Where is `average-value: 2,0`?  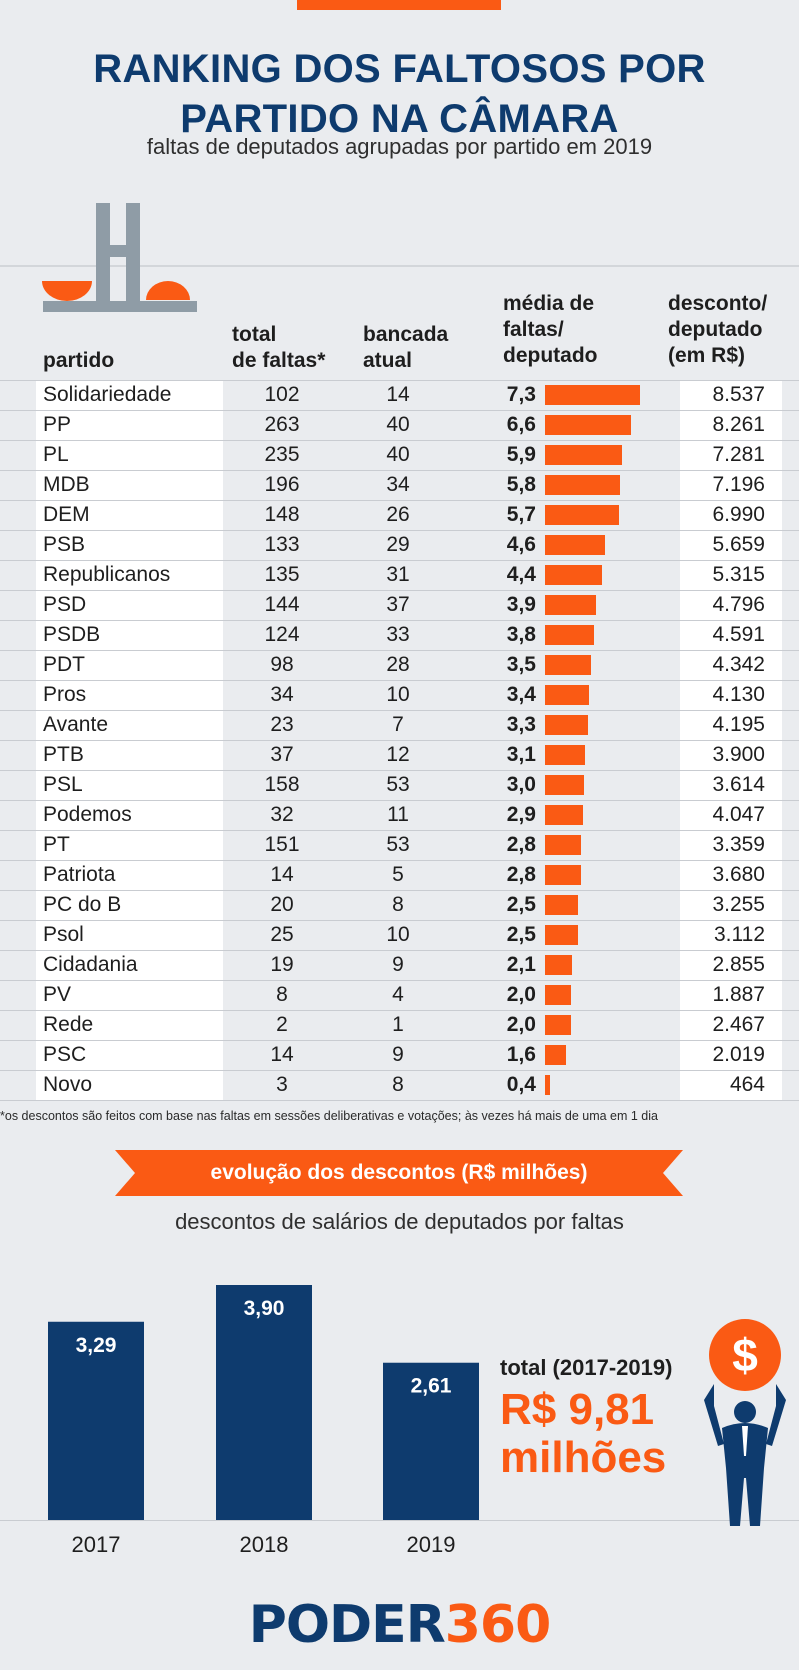
average-value: 2,0 is located at coordinates (521, 1024).